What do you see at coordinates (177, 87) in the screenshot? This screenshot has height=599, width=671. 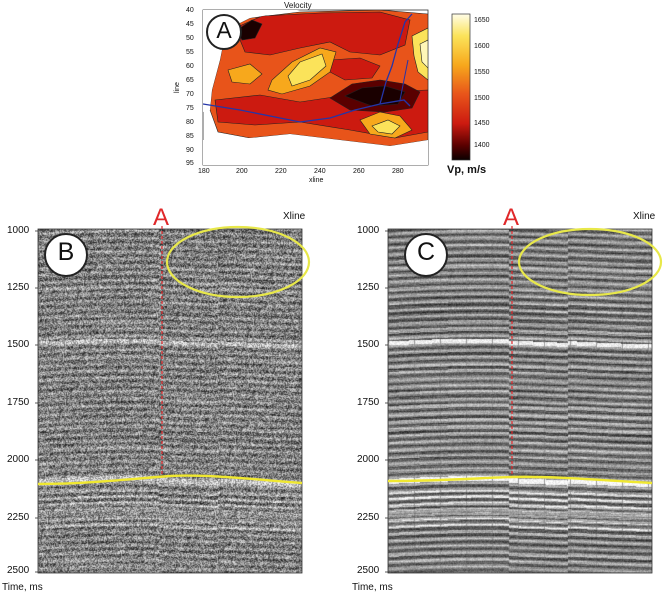 I see `velocity-y-label: line` at bounding box center [177, 87].